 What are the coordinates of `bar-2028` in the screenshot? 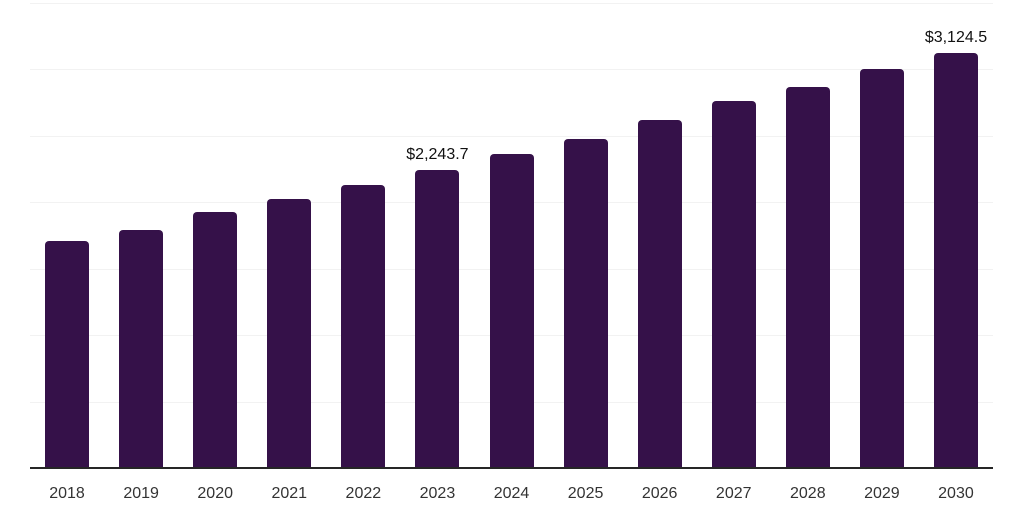 It's located at (807, 277).